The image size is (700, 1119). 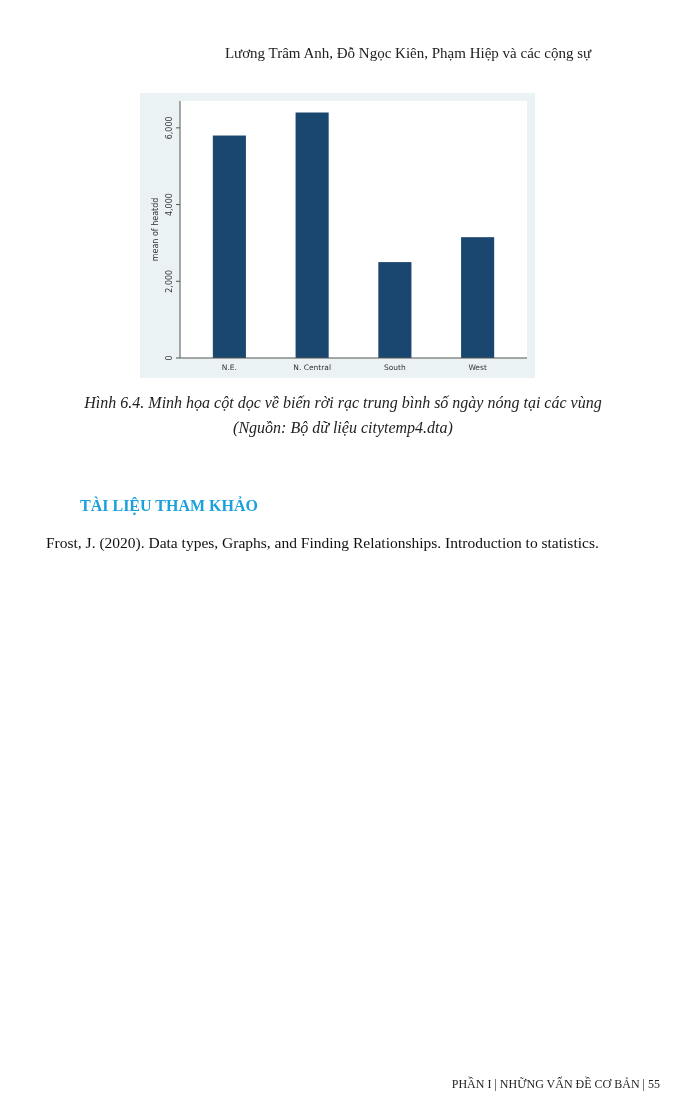 I want to click on text: Hình 6.4. Minh họa cột dọc về biến rời rạc trung bình số ngày nóng tại các vùng (Nguồn: Bộ dữ liệu citytemp4.dta), so click(x=342, y=415).